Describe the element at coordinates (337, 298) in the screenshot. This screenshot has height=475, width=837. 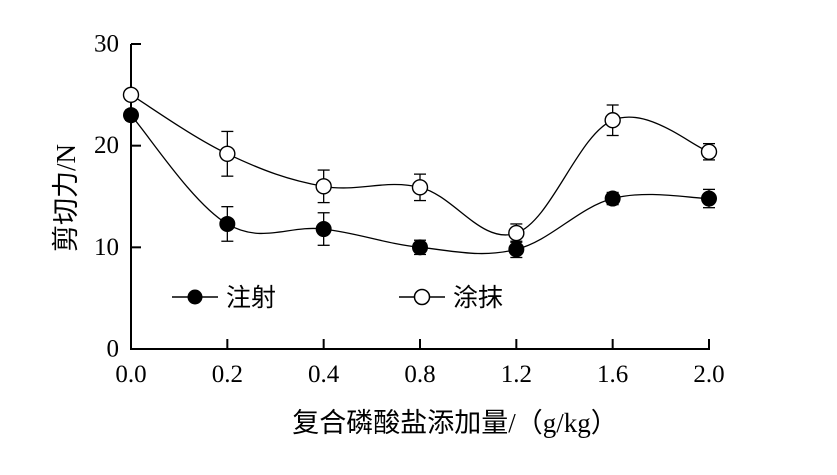
I see `legend: 注射 涂抹` at that location.